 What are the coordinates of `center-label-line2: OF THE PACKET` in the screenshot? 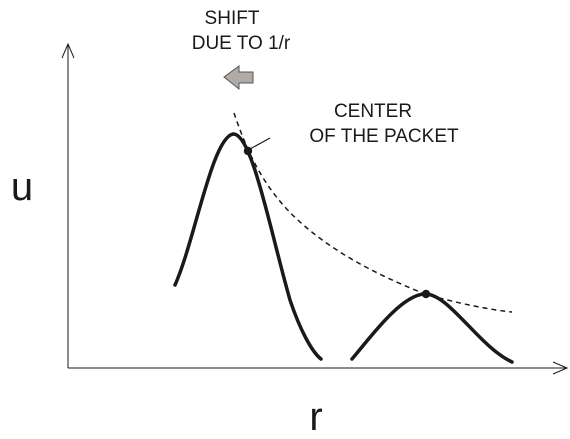 It's located at (384, 136).